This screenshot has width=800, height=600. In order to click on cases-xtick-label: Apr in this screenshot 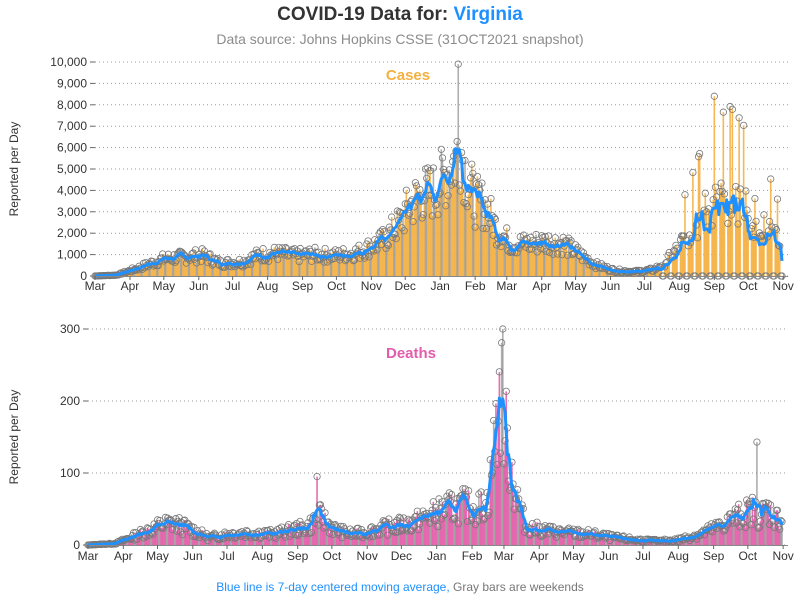, I will do `click(541, 286)`.